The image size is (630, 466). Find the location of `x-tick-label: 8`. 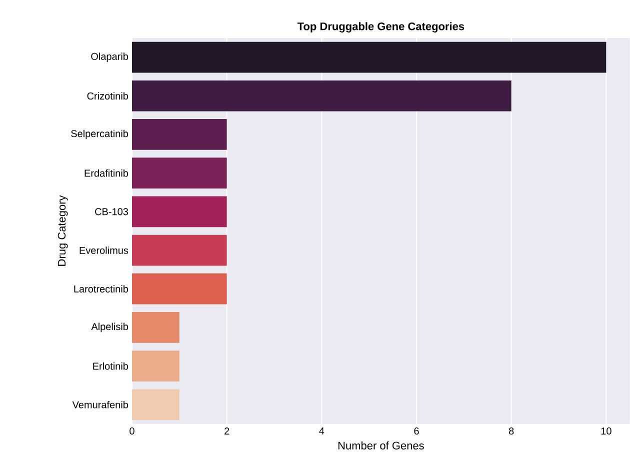

x-tick-label: 8 is located at coordinates (511, 431).